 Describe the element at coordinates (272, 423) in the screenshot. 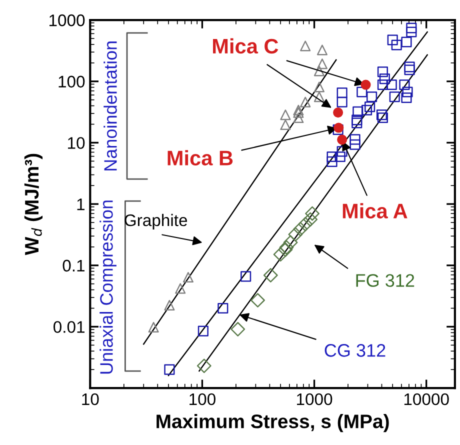

I see `x-axis-title: Maximum Stress, s (MPa)` at that location.